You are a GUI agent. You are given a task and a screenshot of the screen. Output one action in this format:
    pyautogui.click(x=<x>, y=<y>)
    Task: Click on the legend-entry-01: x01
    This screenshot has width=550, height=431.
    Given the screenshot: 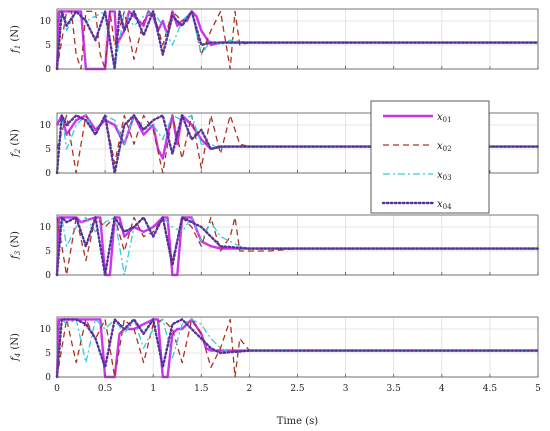 What is the action you would take?
    pyautogui.click(x=444, y=118)
    